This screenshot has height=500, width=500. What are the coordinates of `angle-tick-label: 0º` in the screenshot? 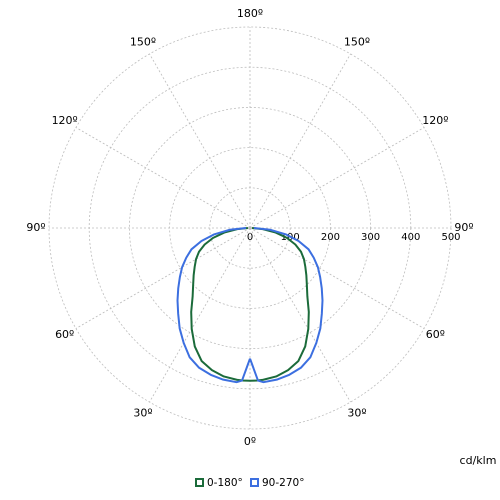 It's located at (250, 441).